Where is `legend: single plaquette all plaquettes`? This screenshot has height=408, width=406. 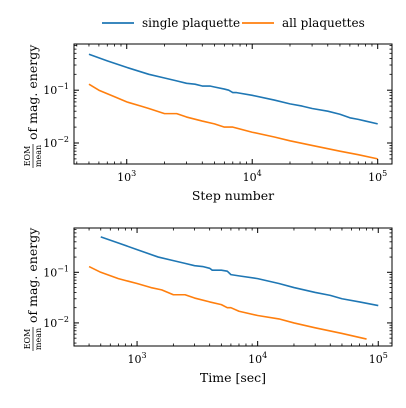 legend: single plaquette all plaquettes is located at coordinates (233, 23).